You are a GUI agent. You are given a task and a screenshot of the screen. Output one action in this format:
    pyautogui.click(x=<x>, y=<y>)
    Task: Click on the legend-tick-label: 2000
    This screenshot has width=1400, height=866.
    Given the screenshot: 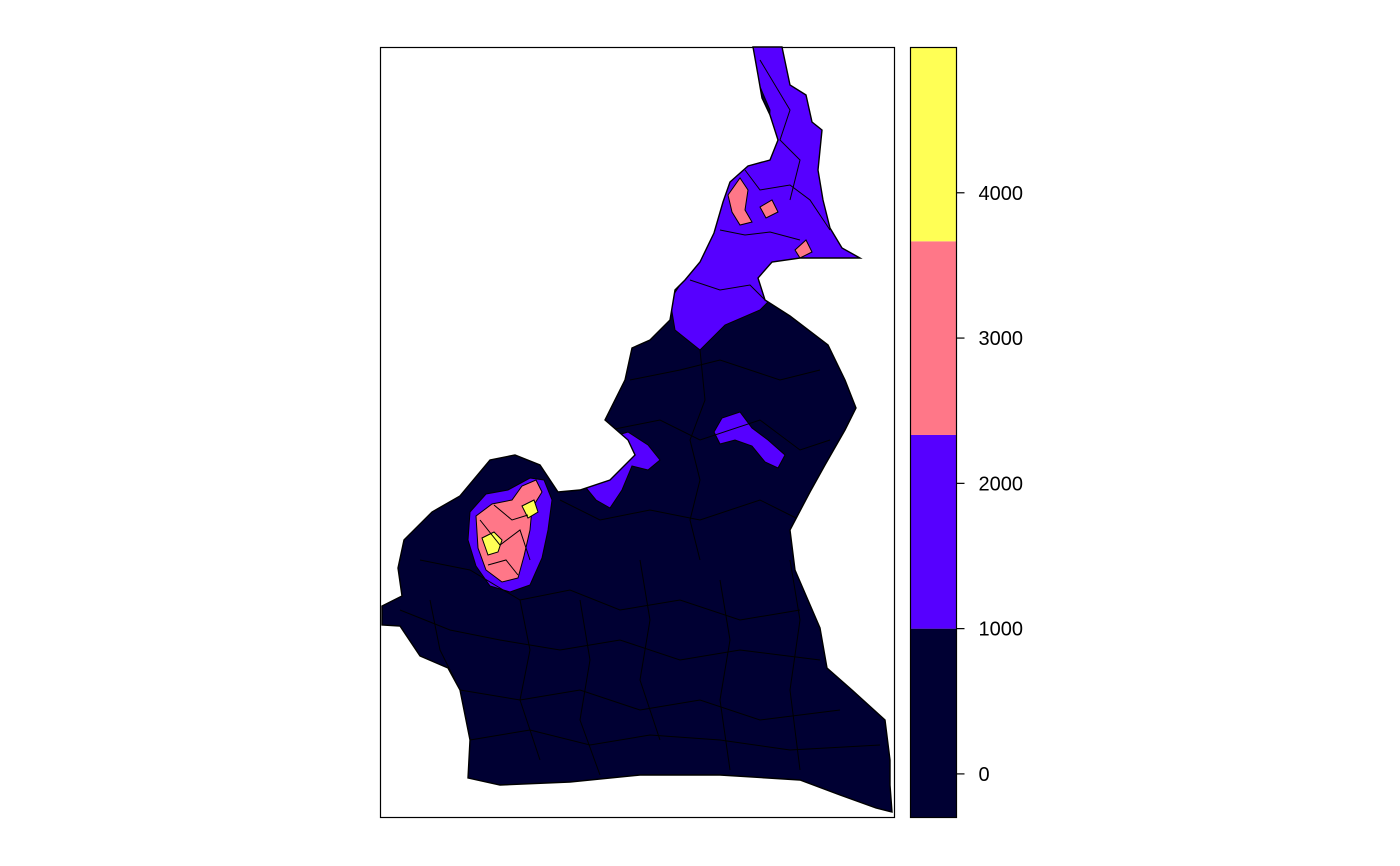 What is the action you would take?
    pyautogui.click(x=1001, y=484)
    